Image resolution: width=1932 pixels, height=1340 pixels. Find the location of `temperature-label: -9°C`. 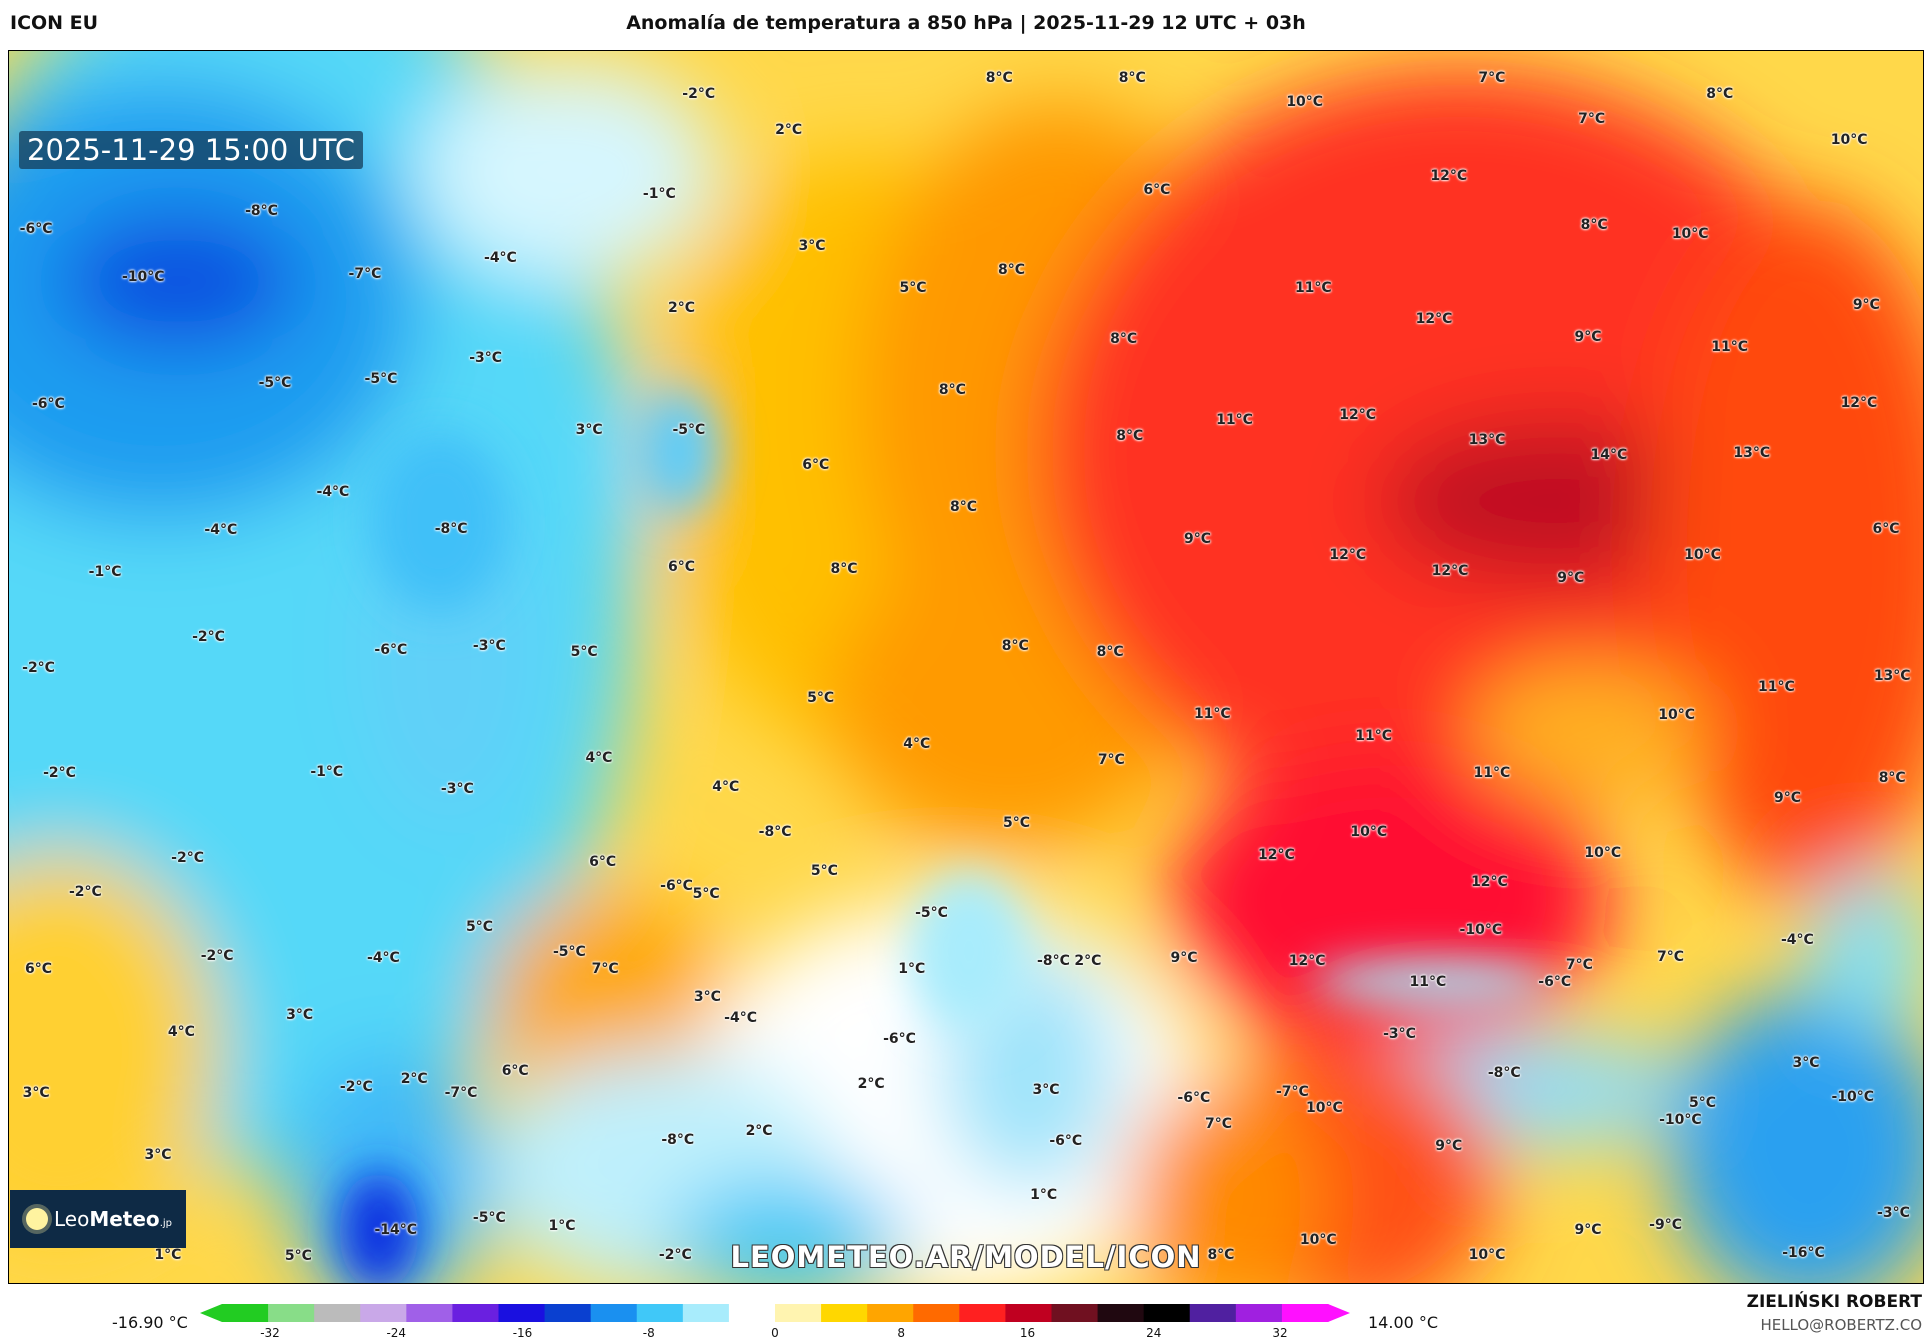

temperature-label: -9°C is located at coordinates (1665, 1224).